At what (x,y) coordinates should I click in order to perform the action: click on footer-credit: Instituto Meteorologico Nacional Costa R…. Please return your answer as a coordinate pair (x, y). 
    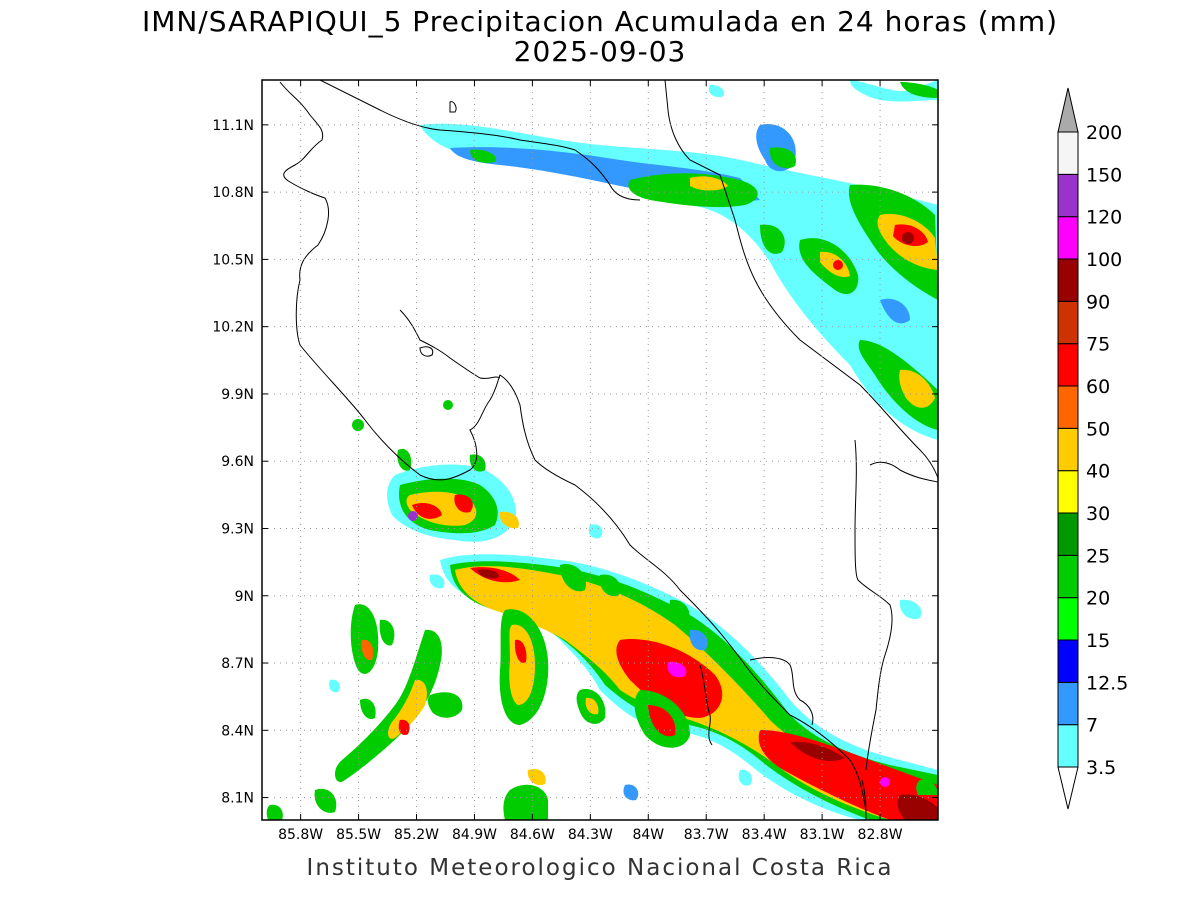
    Looking at the image, I should click on (600, 868).